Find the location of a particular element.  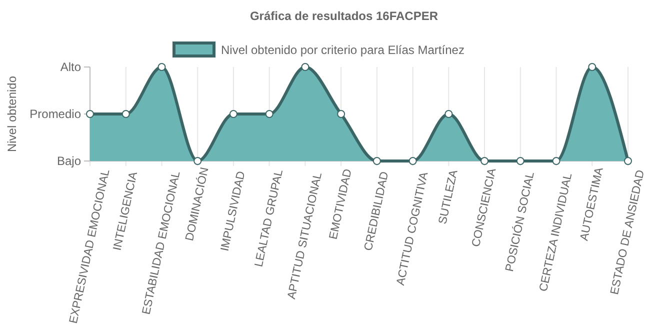

x-tick-label: POSICIÓN SOCIAL is located at coordinates (519, 221).